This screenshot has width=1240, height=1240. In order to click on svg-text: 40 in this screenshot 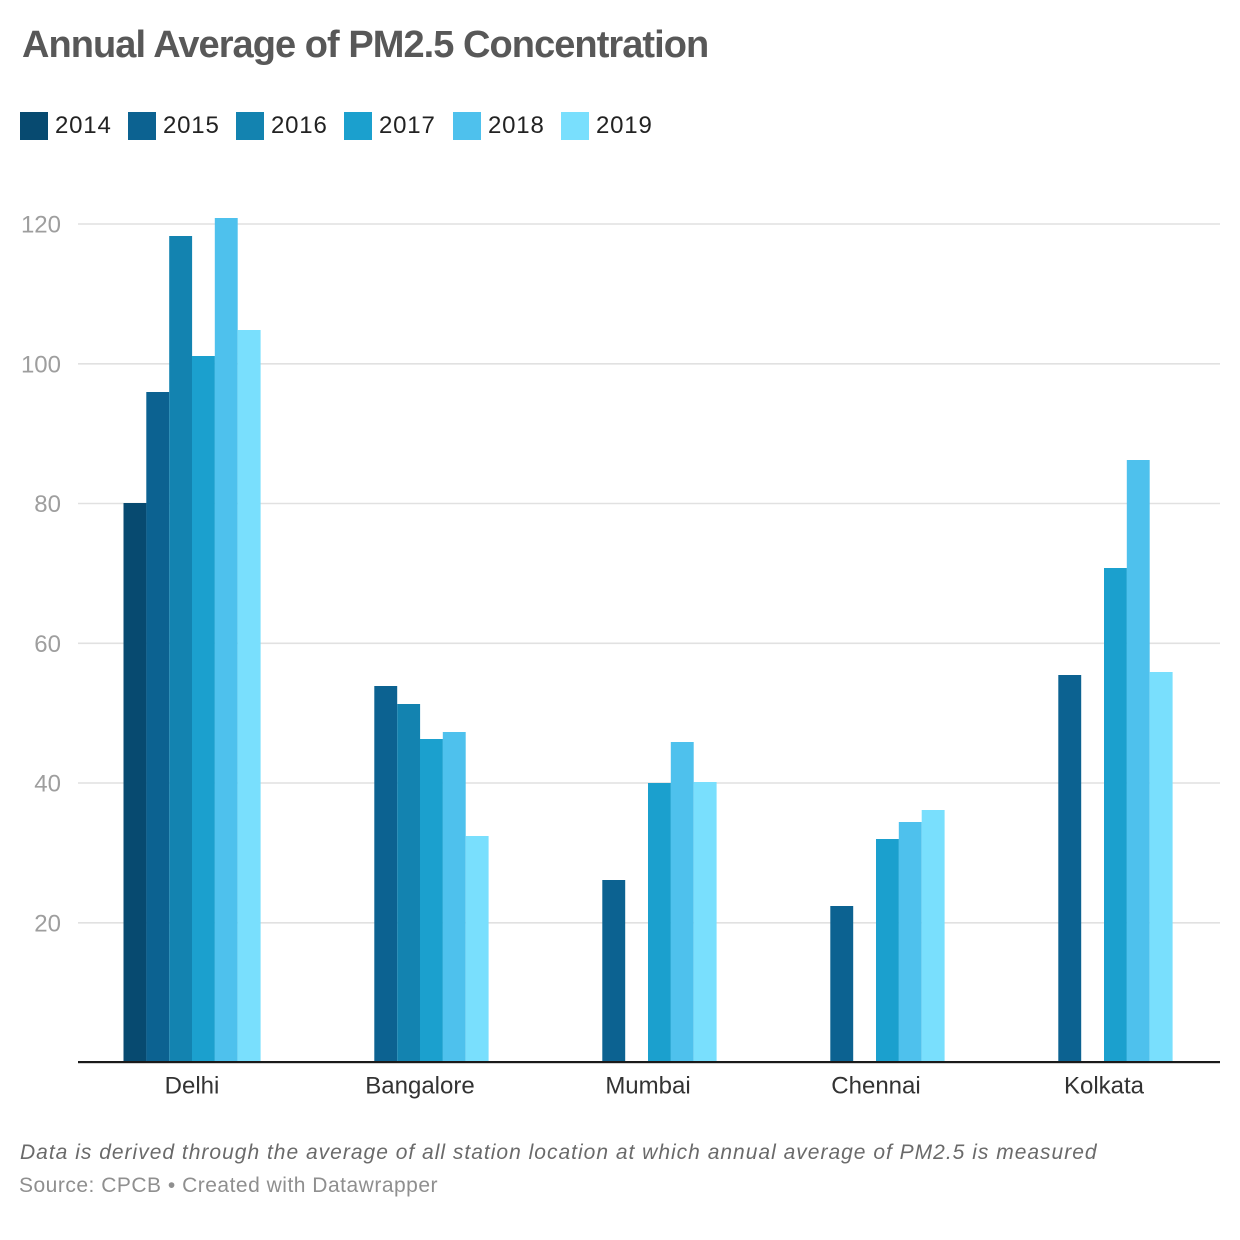, I will do `click(47, 784)`.